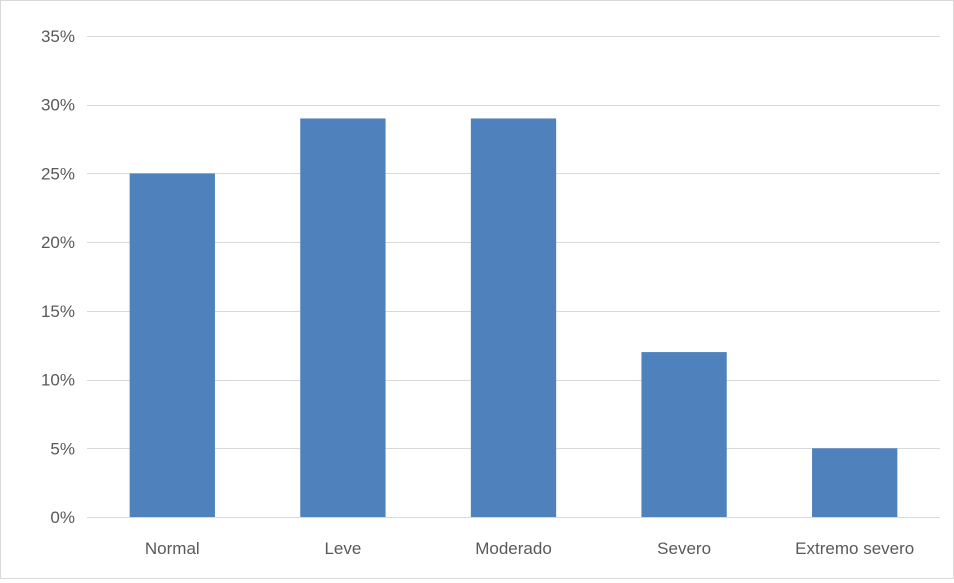 The height and width of the screenshot is (583, 954). Describe the element at coordinates (62, 448) in the screenshot. I see `y-tick-label: 5%` at that location.